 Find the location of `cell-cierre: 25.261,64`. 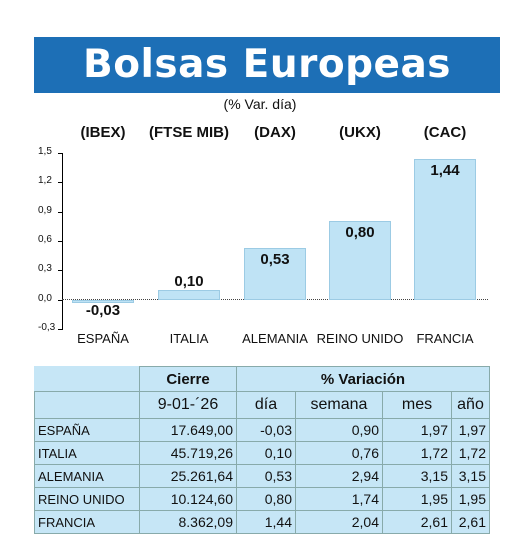

cell-cierre: 25.261,64 is located at coordinates (188, 476).